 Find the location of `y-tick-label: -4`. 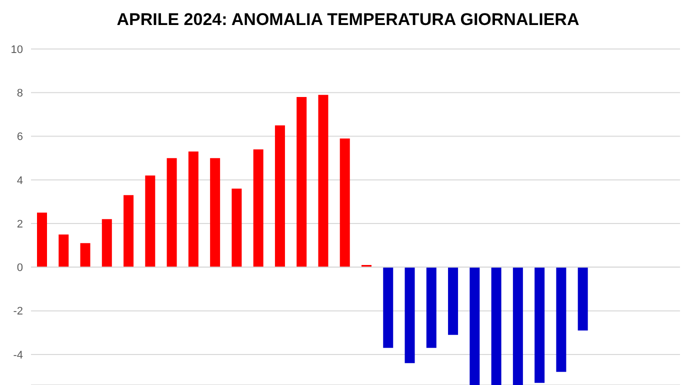

y-tick-label: -4 is located at coordinates (18, 355).